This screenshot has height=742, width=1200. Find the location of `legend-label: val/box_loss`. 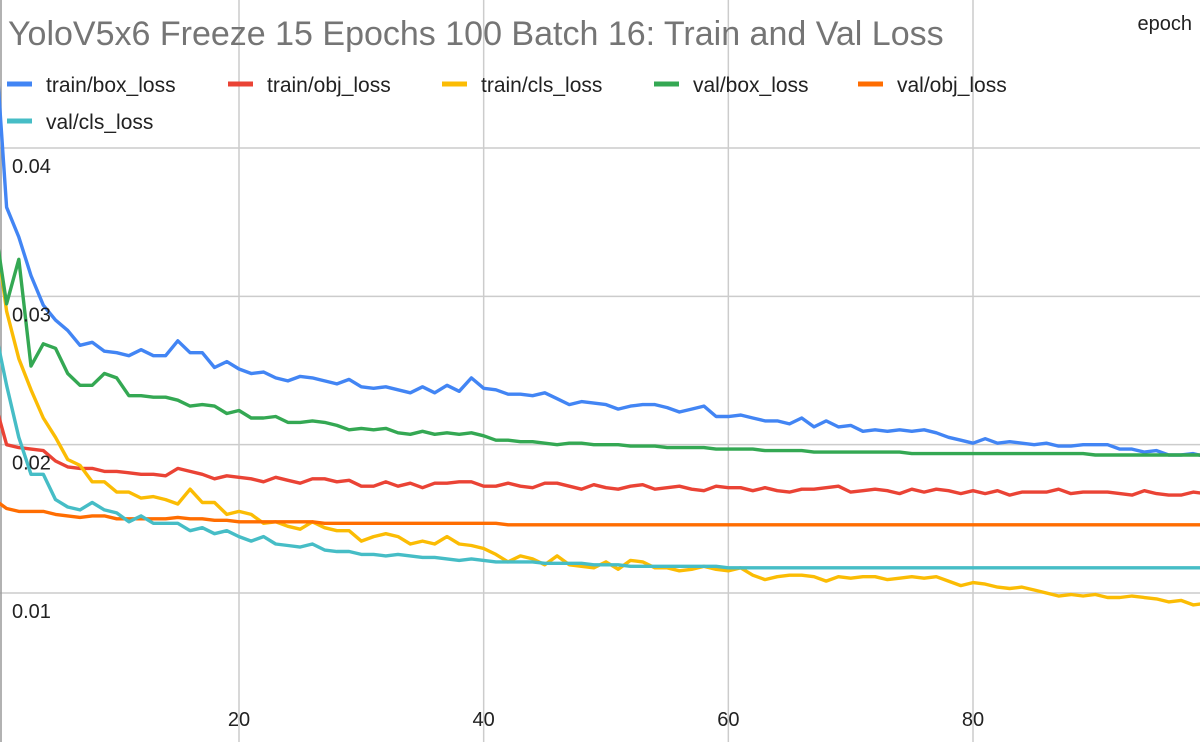

legend-label: val/box_loss is located at coordinates (751, 85).